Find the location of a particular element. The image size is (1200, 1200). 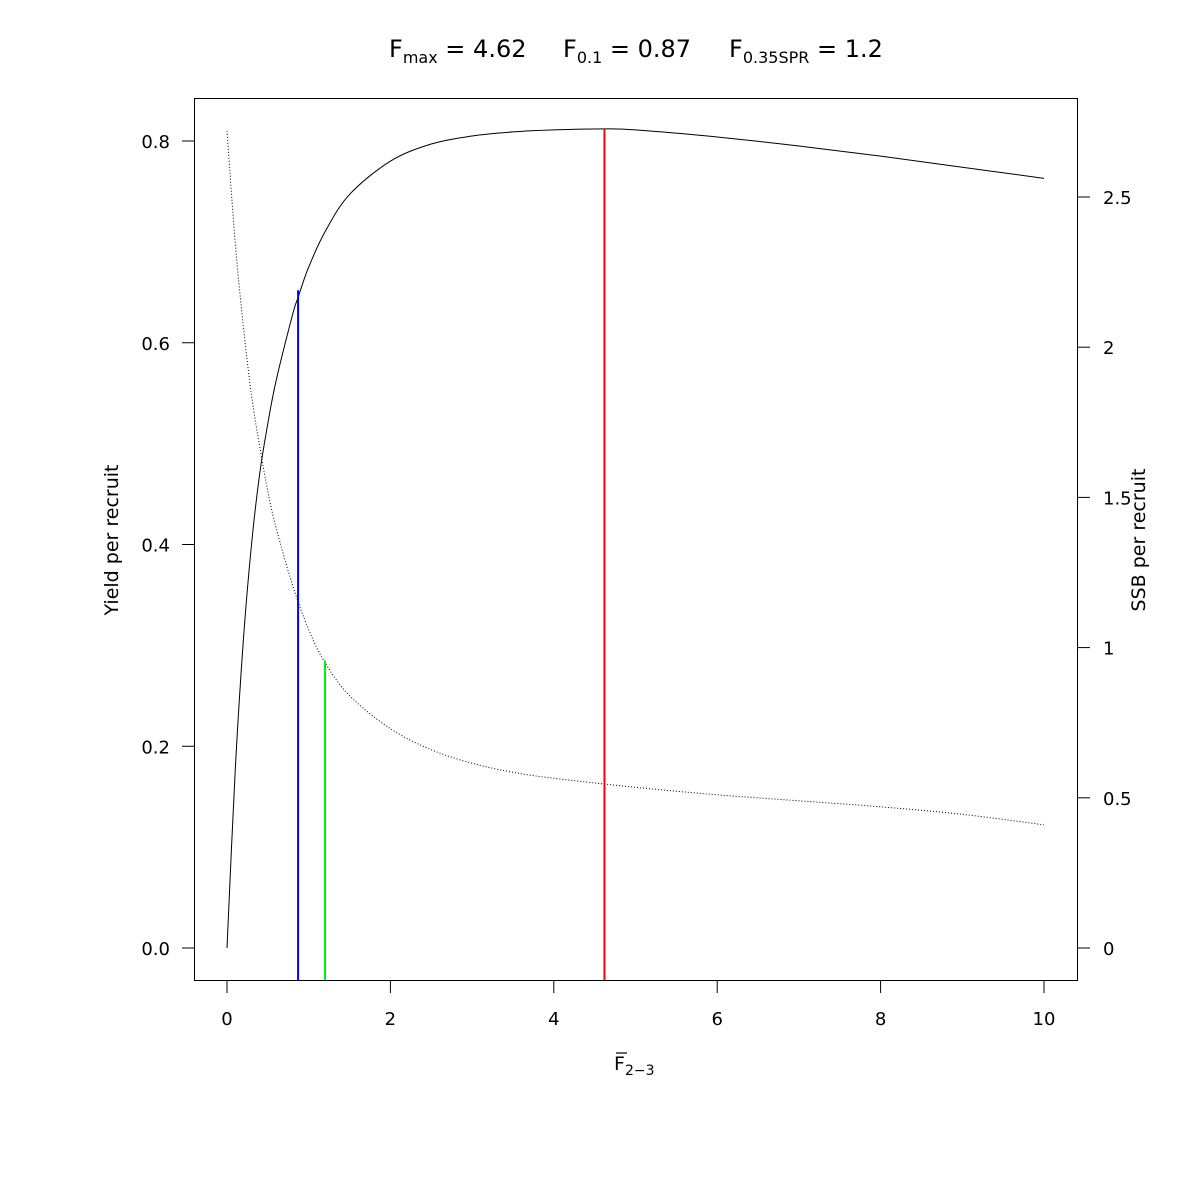

y-axis-left: 0.0 0.2 0.4 0.6 0.8 is located at coordinates (167, 546).